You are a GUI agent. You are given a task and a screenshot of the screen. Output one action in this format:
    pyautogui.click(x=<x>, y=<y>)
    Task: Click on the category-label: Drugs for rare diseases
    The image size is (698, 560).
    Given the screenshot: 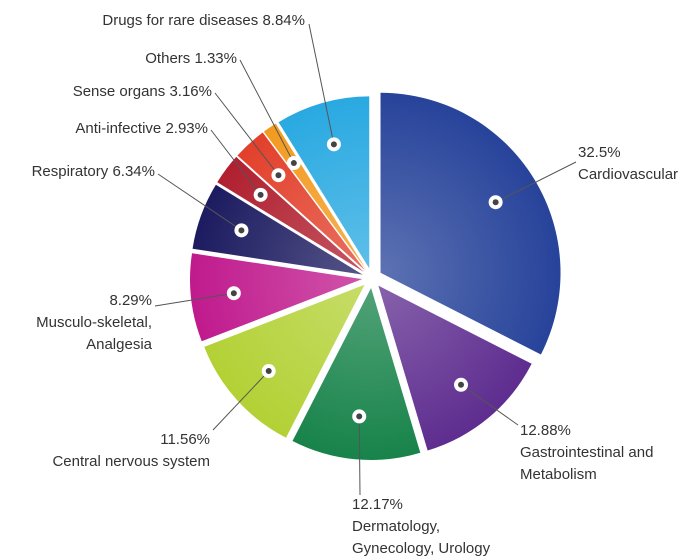 What is the action you would take?
    pyautogui.click(x=180, y=20)
    